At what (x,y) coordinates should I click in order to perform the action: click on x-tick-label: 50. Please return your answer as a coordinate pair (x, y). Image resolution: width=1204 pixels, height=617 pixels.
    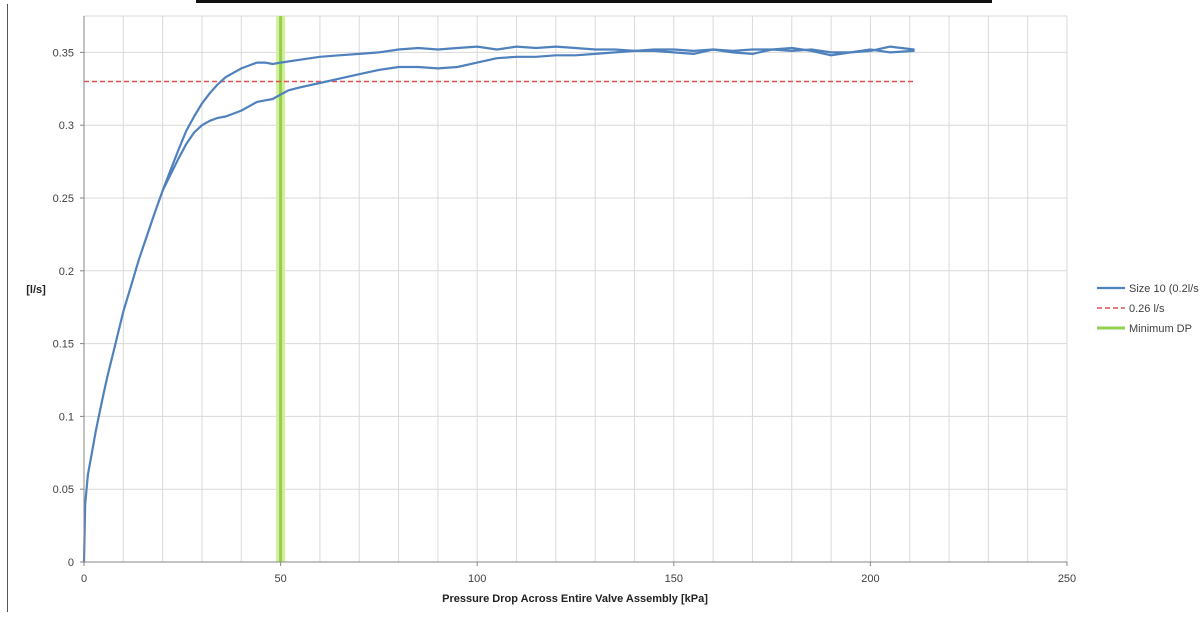
    Looking at the image, I should click on (280, 579).